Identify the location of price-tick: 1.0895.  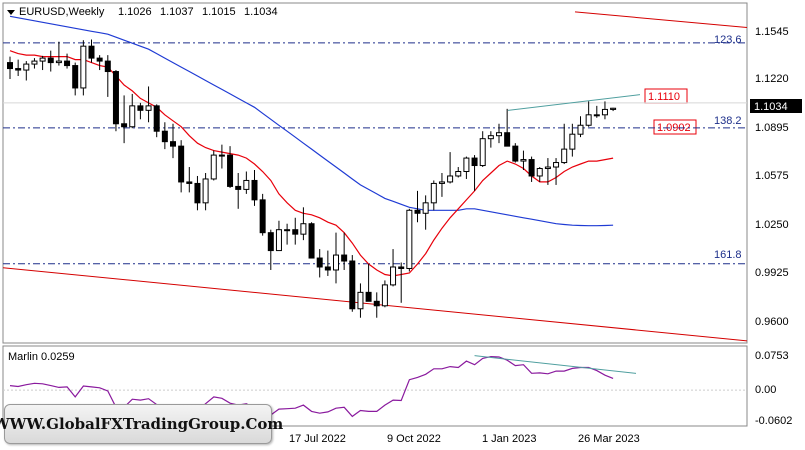
(772, 128).